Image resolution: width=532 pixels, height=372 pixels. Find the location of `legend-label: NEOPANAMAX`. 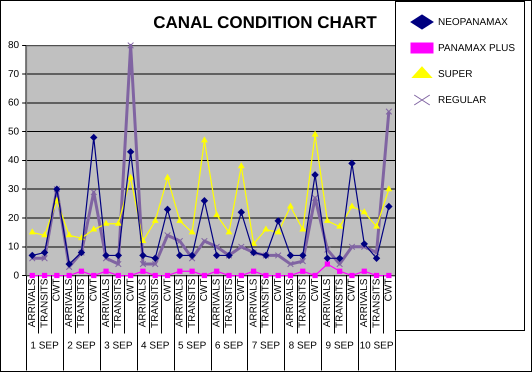

legend-label: NEOPANAMAX is located at coordinates (473, 22).